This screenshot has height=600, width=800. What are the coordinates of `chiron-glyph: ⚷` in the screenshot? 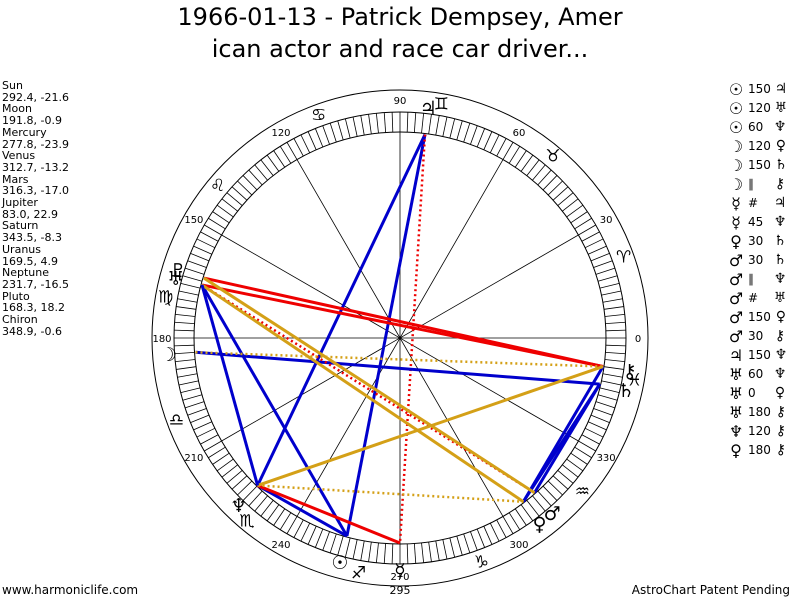 It's located at (630, 371).